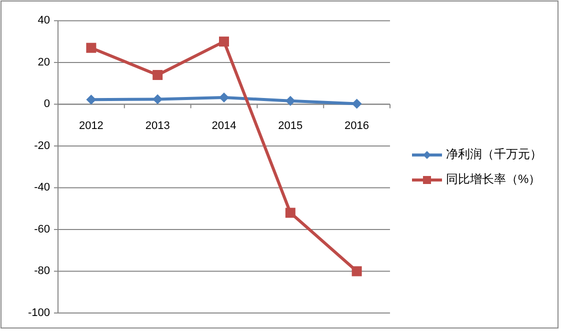 This screenshot has width=565, height=333. What do you see at coordinates (91, 126) in the screenshot?
I see `x-tick-label: 2012` at bounding box center [91, 126].